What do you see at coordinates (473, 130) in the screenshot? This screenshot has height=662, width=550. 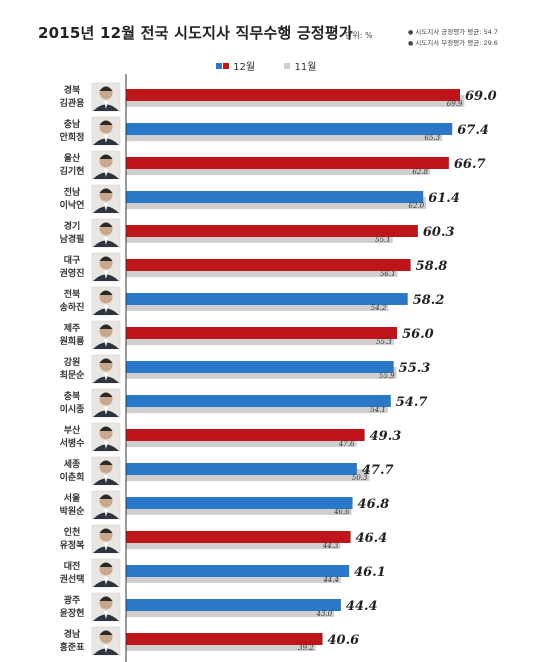 I see `value-label-dec: 67.4` at bounding box center [473, 130].